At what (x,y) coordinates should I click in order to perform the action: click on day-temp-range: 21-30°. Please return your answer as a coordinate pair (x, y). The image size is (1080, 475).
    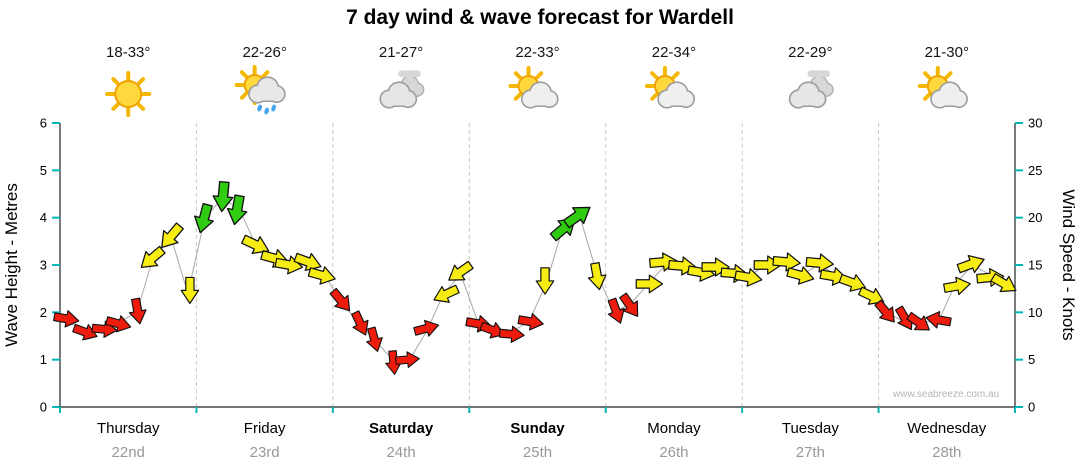
    Looking at the image, I should click on (947, 52).